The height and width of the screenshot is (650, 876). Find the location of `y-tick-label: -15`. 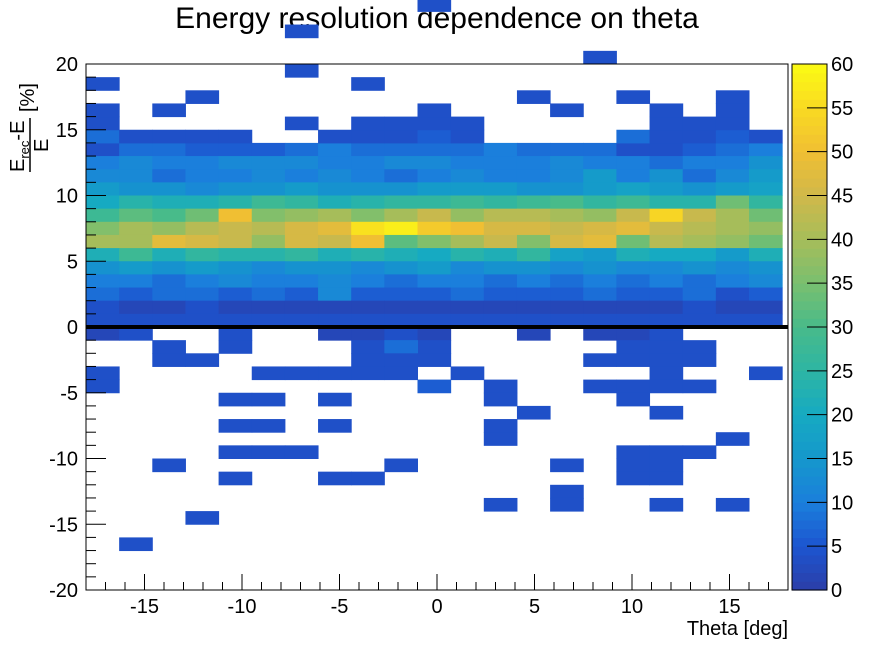

y-tick-label: -15 is located at coordinates (63, 525).